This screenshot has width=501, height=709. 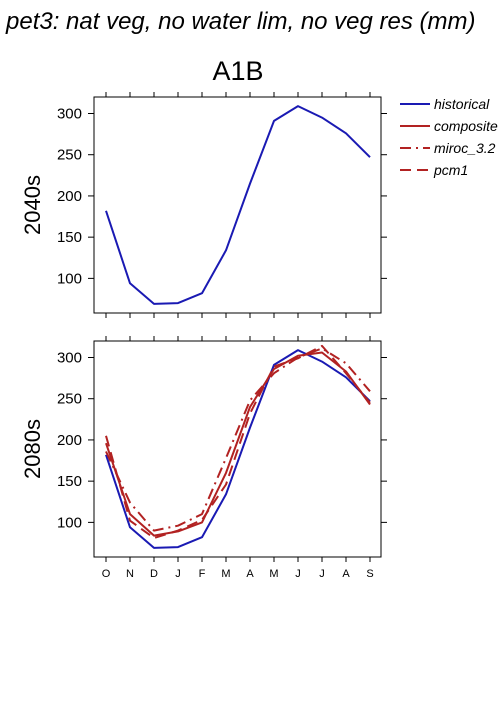 I want to click on legend-label: historical, so click(x=462, y=104).